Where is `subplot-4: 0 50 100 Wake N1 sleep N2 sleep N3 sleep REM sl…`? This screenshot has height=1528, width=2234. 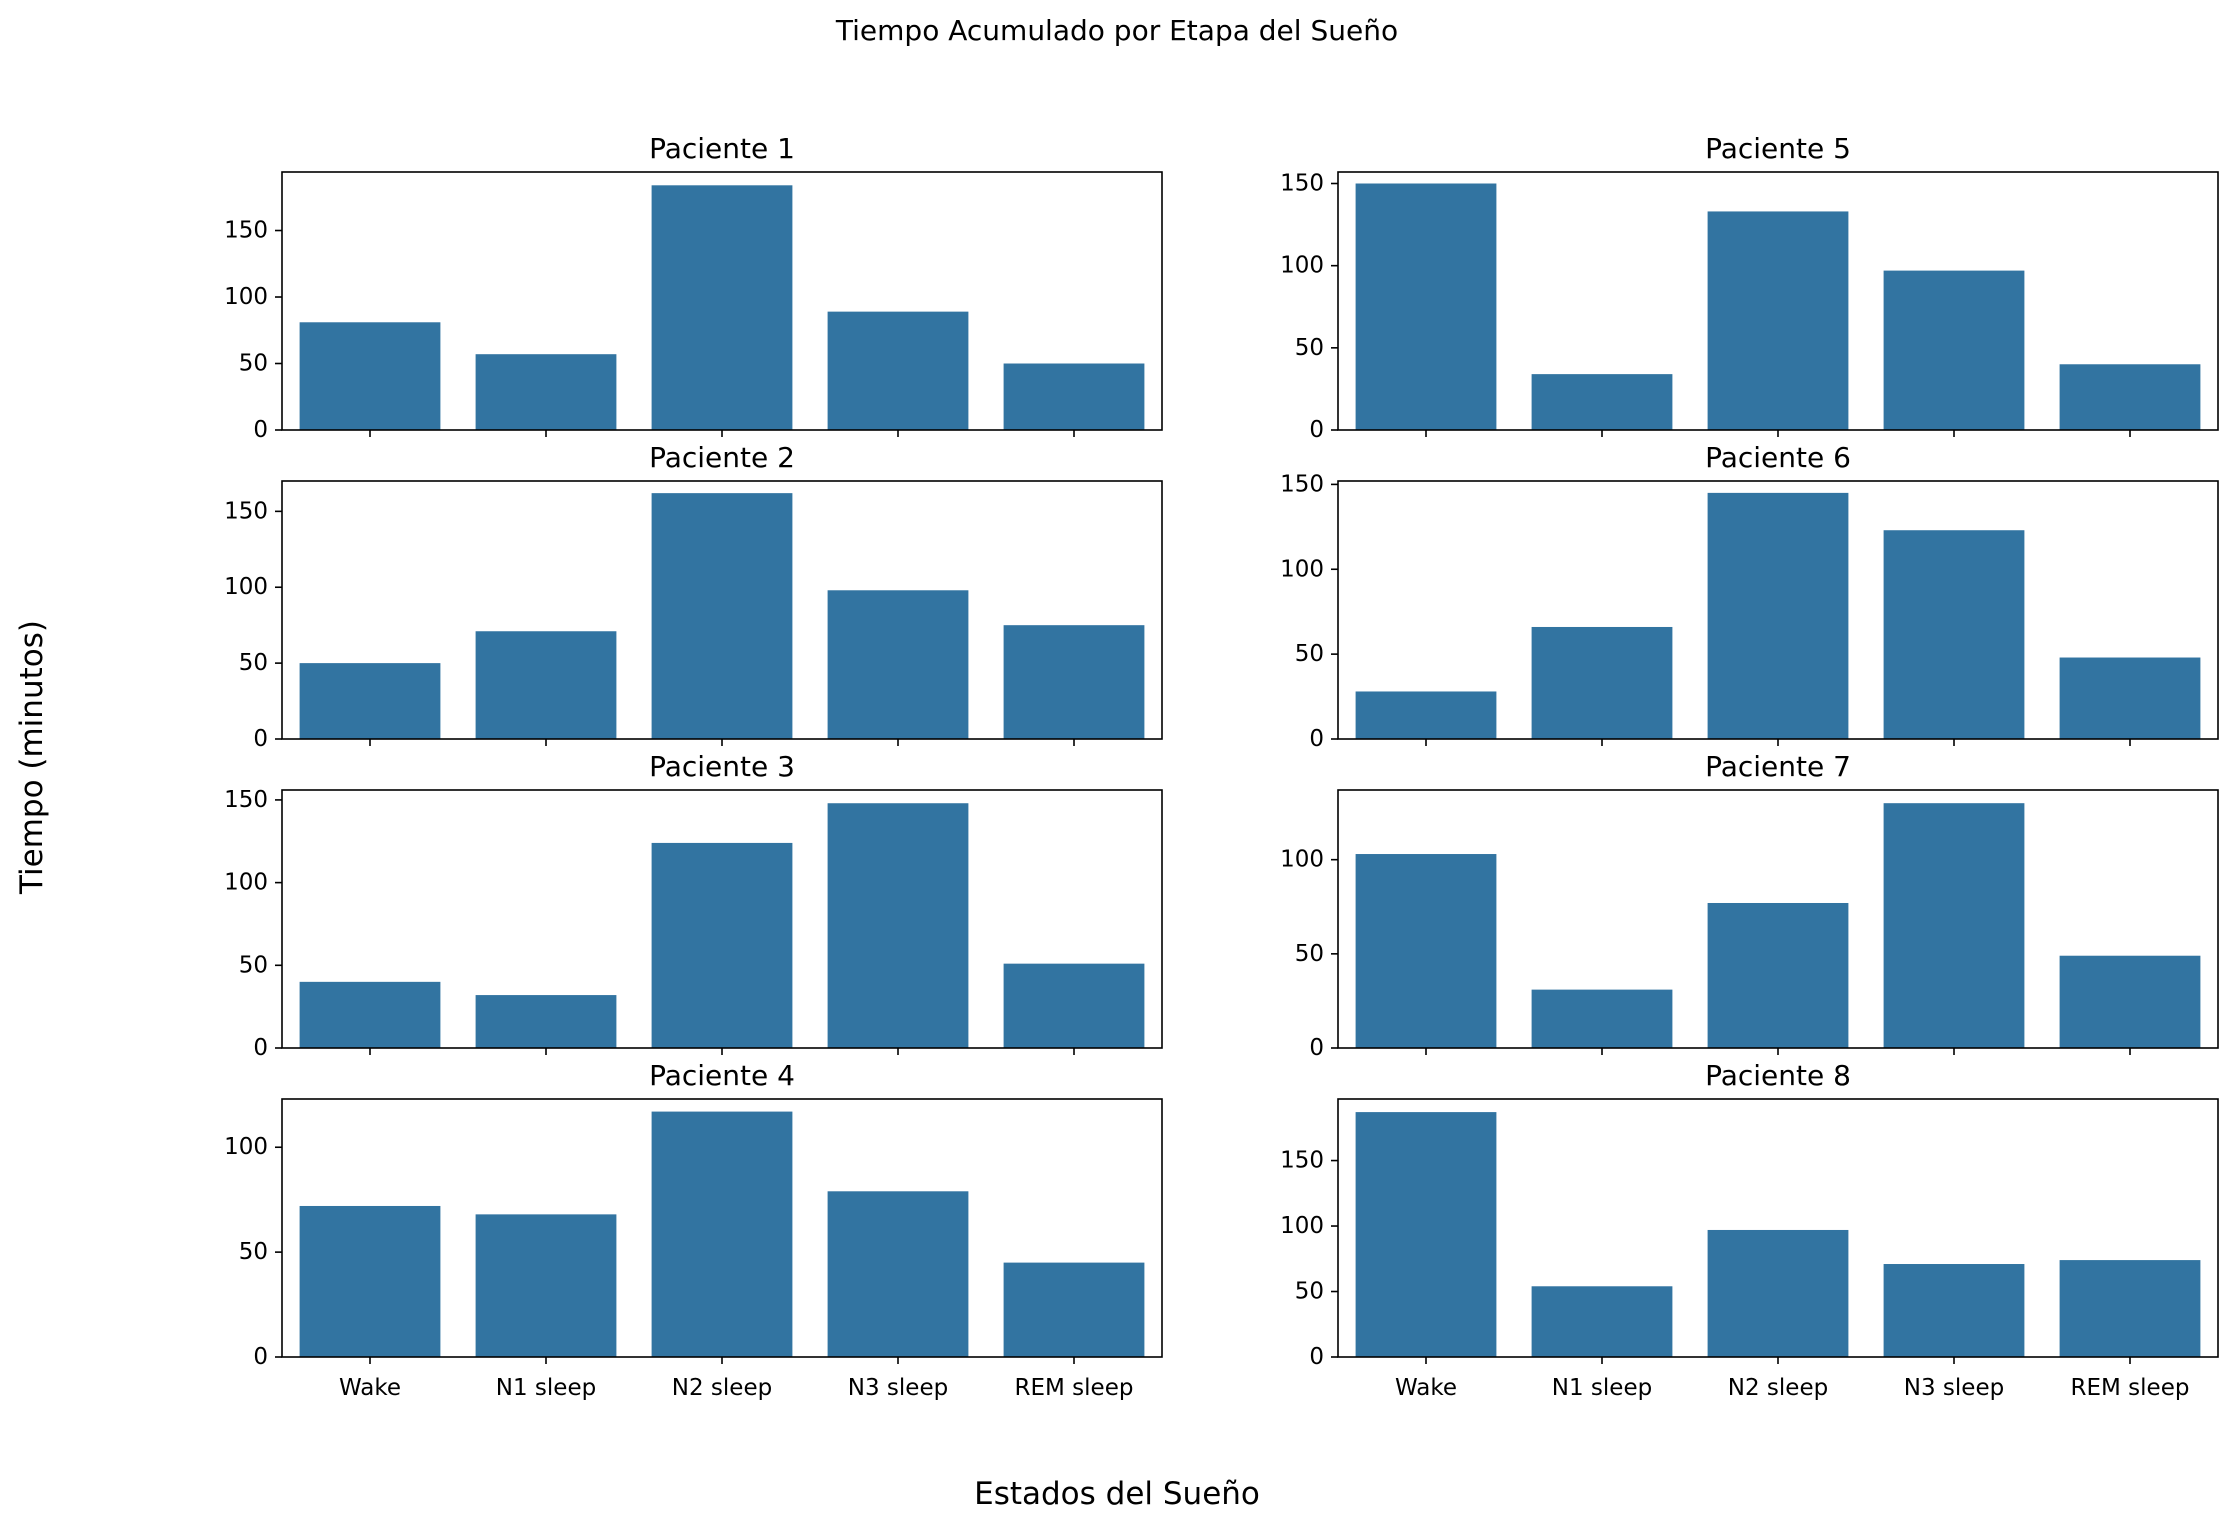 subplot-4: 0 50 100 Wake N1 sleep N2 sleep N3 sleep REM sl… is located at coordinates (693, 1230).